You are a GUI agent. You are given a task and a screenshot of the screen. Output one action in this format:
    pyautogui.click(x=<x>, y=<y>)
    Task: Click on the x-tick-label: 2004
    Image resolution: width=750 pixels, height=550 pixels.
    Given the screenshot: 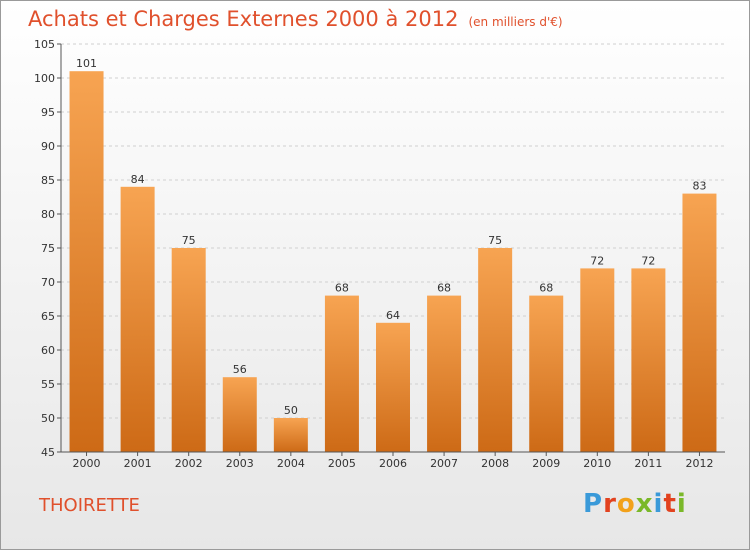 What is the action you would take?
    pyautogui.click(x=291, y=463)
    